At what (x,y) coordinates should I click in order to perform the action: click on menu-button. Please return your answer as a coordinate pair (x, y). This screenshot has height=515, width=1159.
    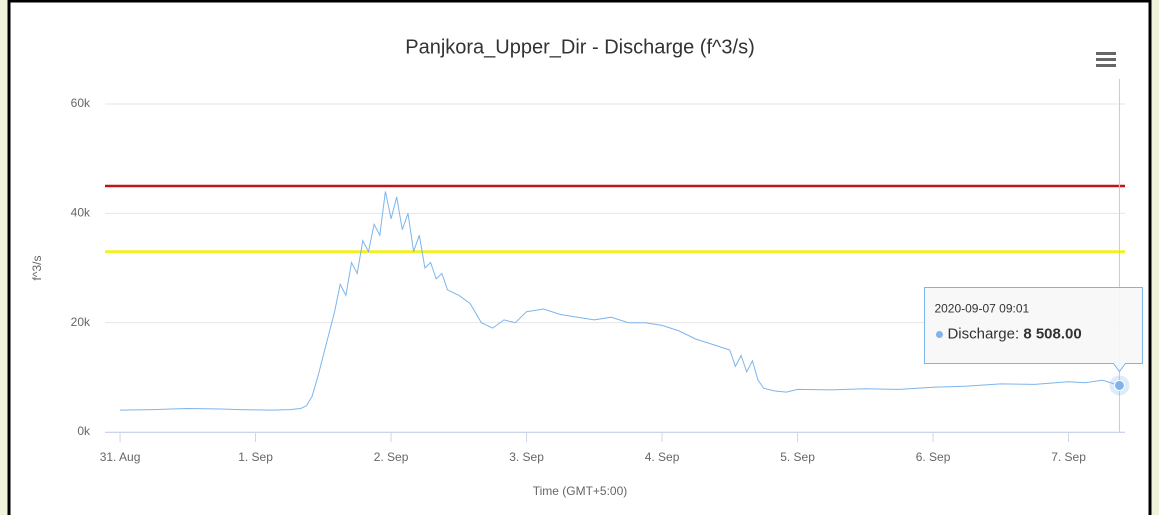
    Looking at the image, I should click on (1106, 59).